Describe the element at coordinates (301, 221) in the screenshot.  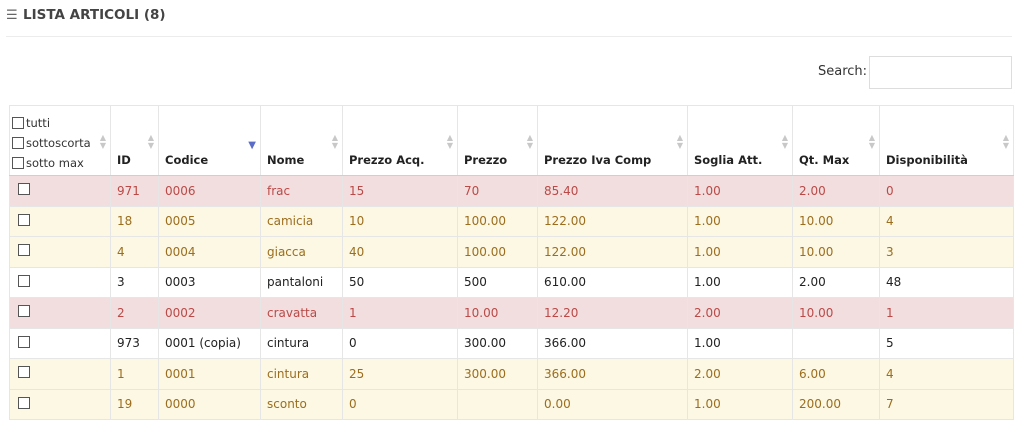
I see `cell-nome: camicia` at that location.